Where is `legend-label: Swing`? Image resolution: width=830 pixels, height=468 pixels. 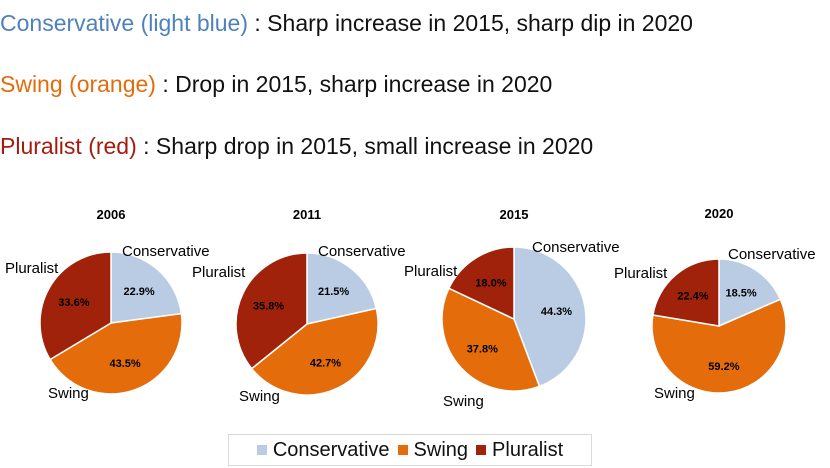
legend-label: Swing is located at coordinates (441, 449).